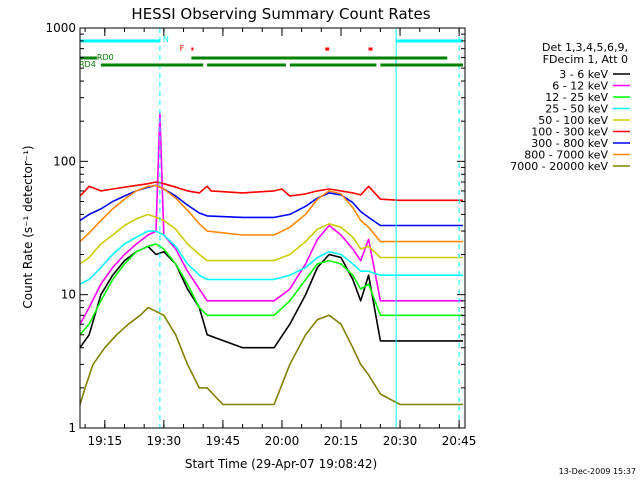 The width and height of the screenshot is (640, 484). What do you see at coordinates (223, 441) in the screenshot?
I see `x-tick-label-2: 19:45` at bounding box center [223, 441].